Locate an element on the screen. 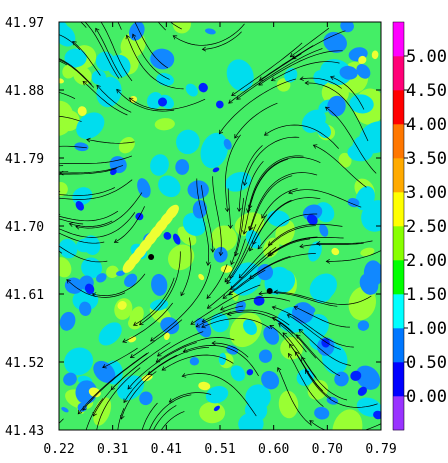 This screenshot has width=448, height=463. colorbar-label: 1.000 is located at coordinates (427, 329).